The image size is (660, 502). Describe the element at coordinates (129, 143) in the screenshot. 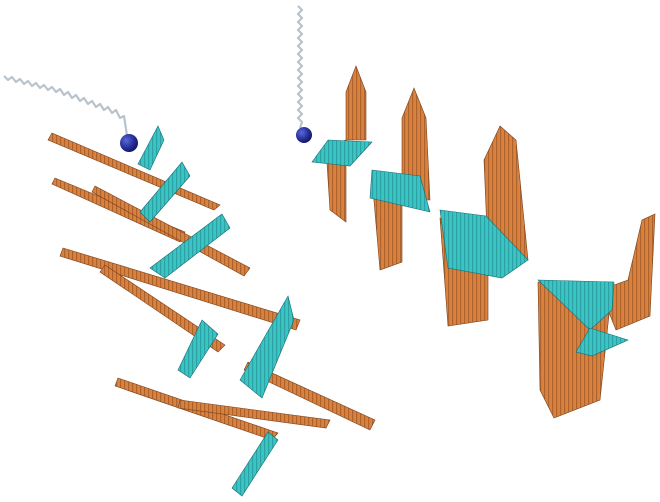

I see `oscillating-charge-left` at that location.